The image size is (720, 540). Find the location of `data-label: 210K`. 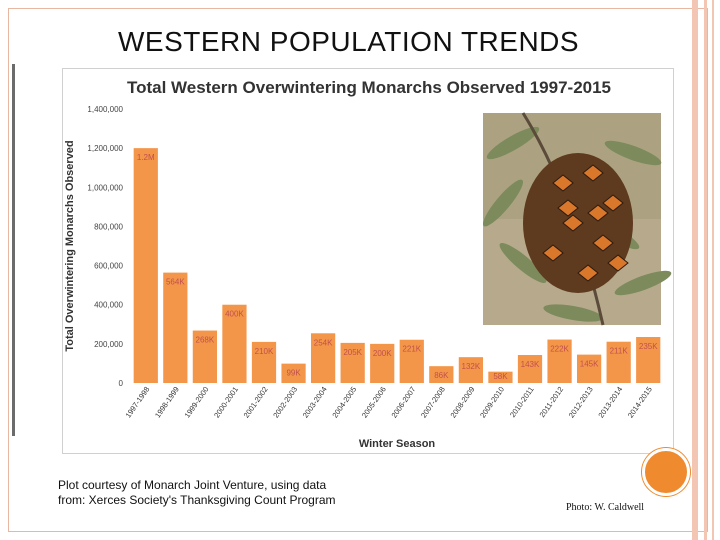

data-label: 210K is located at coordinates (264, 351).